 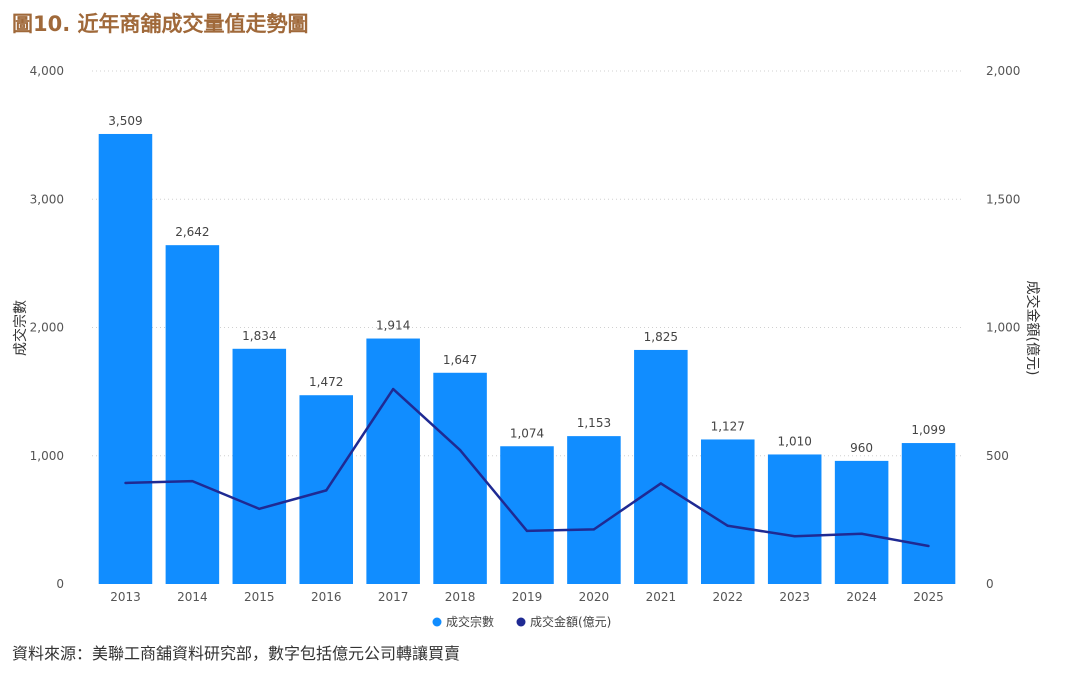 What do you see at coordinates (1003, 199) in the screenshot?
I see `right-tick-label: 1,500` at bounding box center [1003, 199].